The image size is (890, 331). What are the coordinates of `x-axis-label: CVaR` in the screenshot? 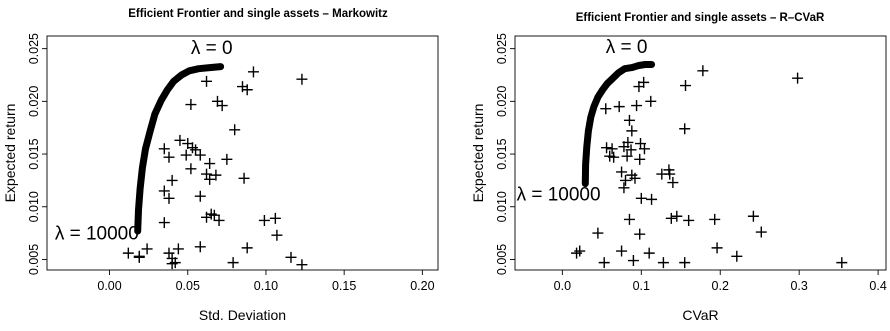 It's located at (700, 315).